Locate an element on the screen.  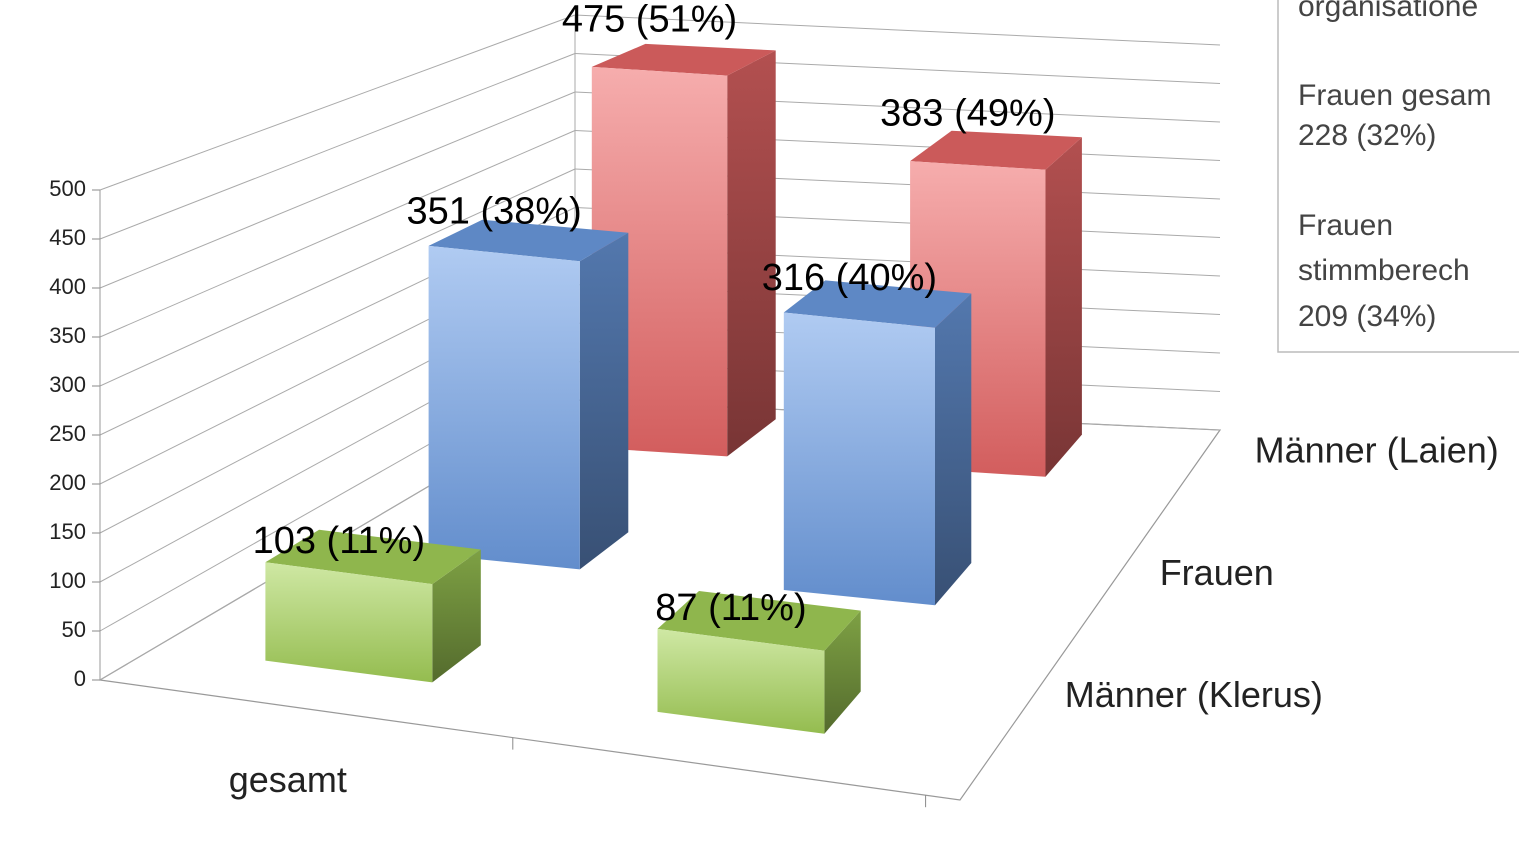
y-tick-label: 150 is located at coordinates (67, 531).